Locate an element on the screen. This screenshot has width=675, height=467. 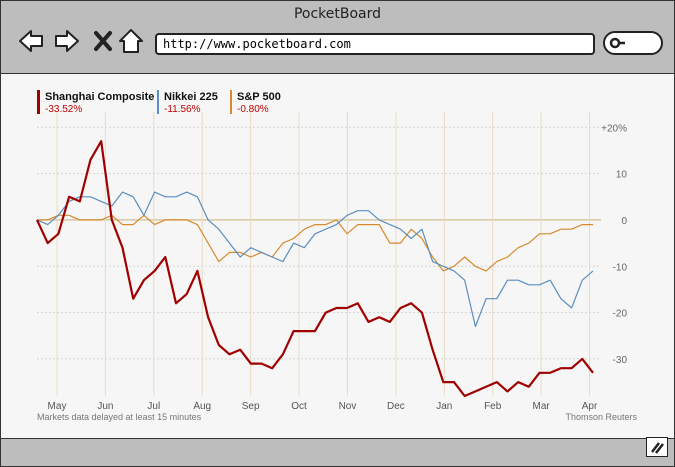
x-axis-labels: May Jun Jul Aug Sep Oct Nov Dec Jan Feb Mar Apr is located at coordinates (323, 406).